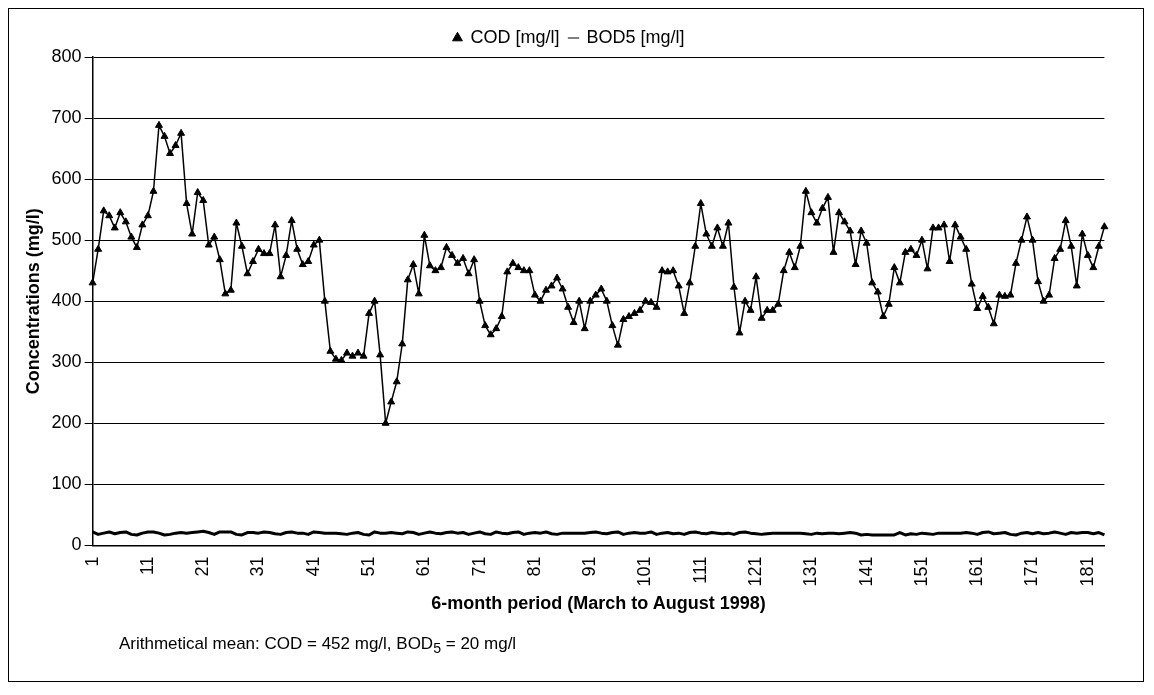  I want to click on x-tick-label: 171, so click(1031, 571).